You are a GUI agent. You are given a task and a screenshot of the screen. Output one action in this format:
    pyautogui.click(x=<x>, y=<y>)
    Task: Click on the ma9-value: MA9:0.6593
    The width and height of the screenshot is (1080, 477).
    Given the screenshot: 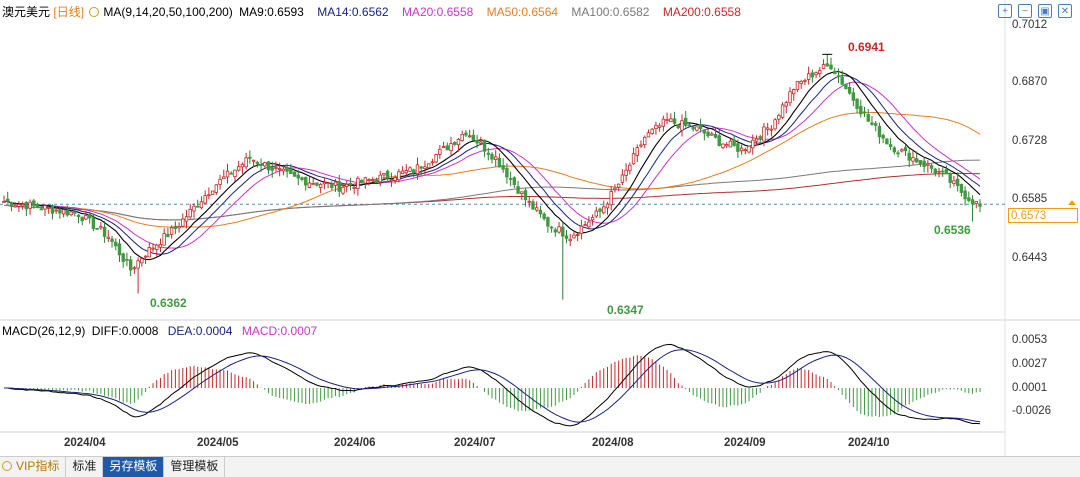 What is the action you would take?
    pyautogui.click(x=271, y=12)
    